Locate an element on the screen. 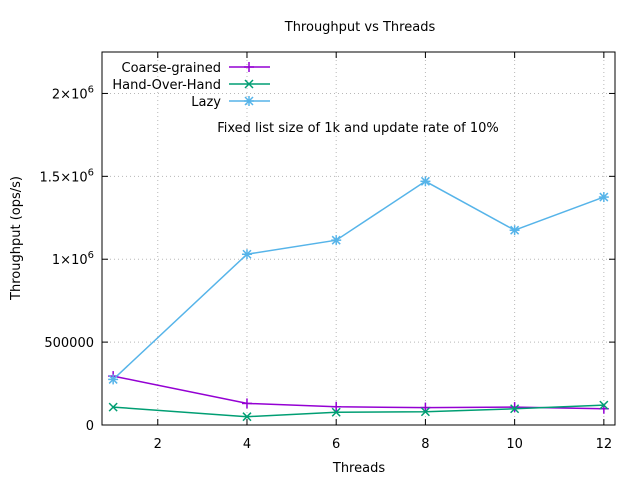 The width and height of the screenshot is (640, 480). y-tick-label: 1.5×10⁶ is located at coordinates (67, 176).